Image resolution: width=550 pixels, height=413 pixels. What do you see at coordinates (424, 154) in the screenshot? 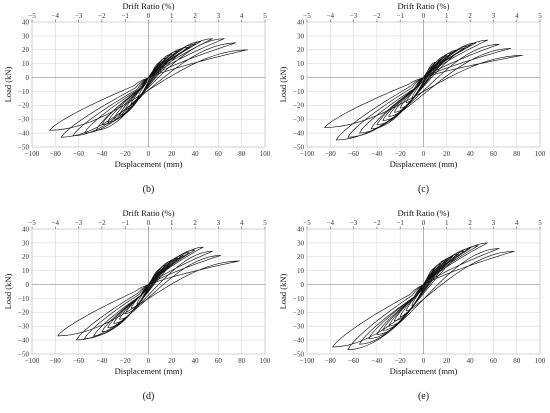
I see `x-tick-label: 0` at bounding box center [424, 154].